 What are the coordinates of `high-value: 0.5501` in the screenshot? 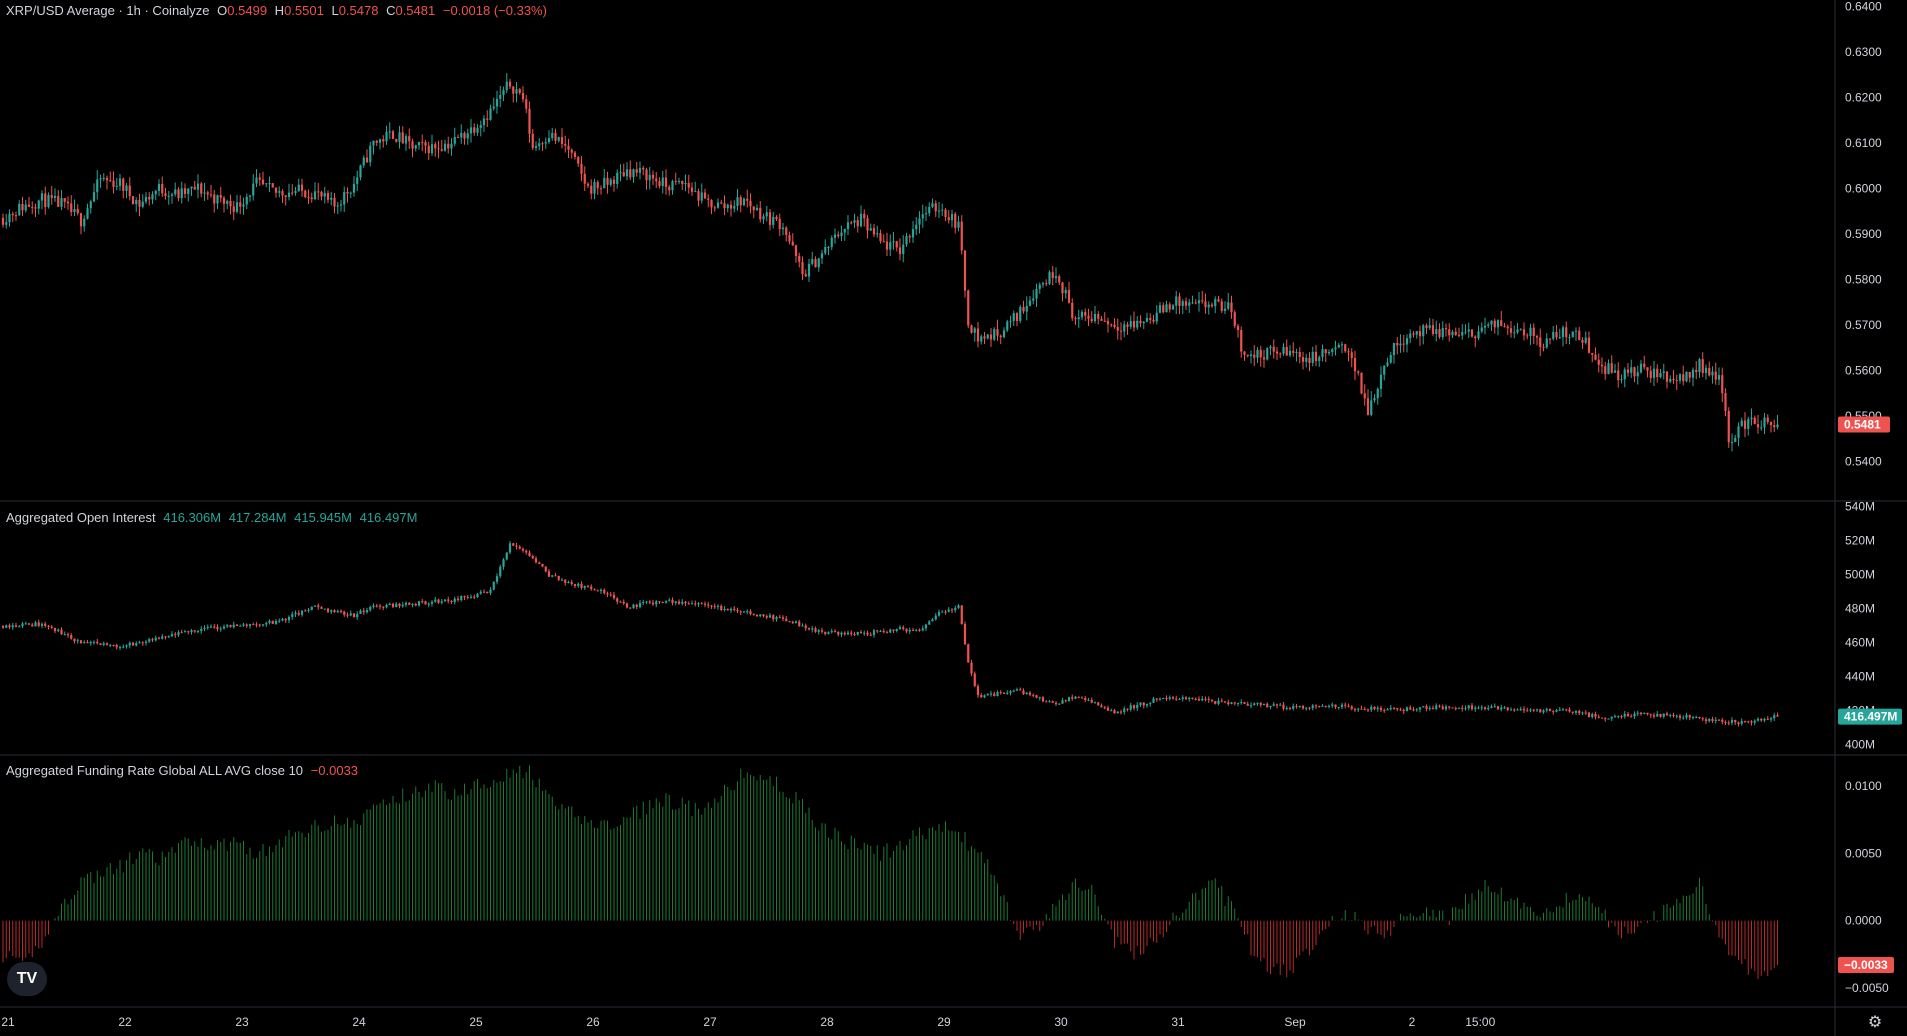 It's located at (304, 10).